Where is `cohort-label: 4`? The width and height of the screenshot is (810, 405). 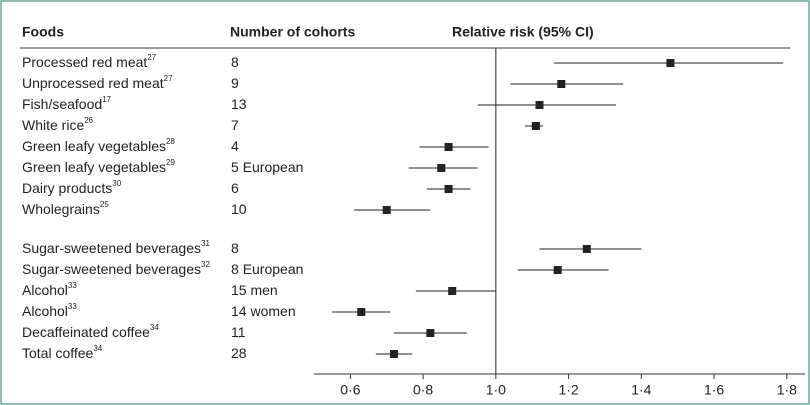 cohort-label: 4 is located at coordinates (235, 146).